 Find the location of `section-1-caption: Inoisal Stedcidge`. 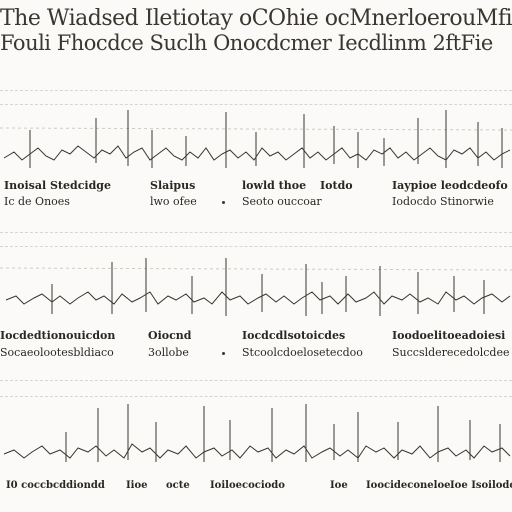

section-1-caption: Inoisal Stedcidge is located at coordinates (57, 186).